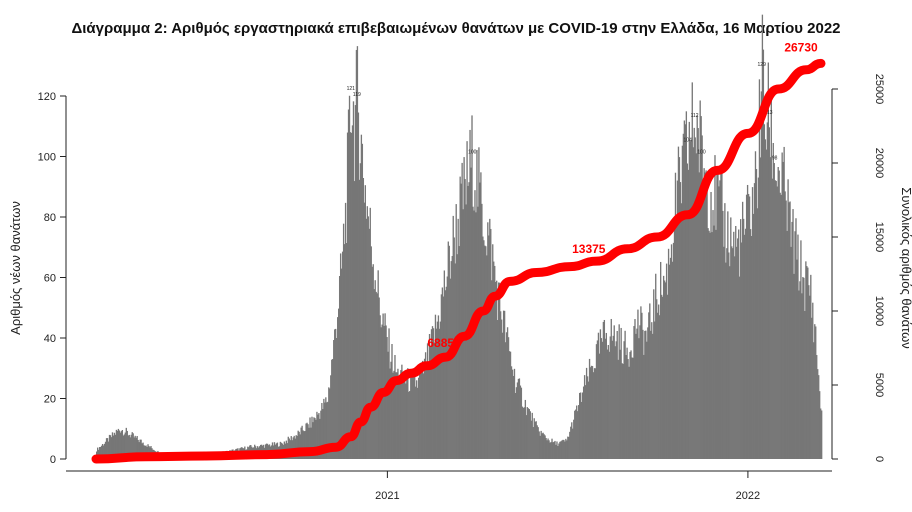 Image resolution: width=912 pixels, height=512 pixels. What do you see at coordinates (879, 89) in the screenshot?
I see `right-tick-label: 25000` at bounding box center [879, 89].